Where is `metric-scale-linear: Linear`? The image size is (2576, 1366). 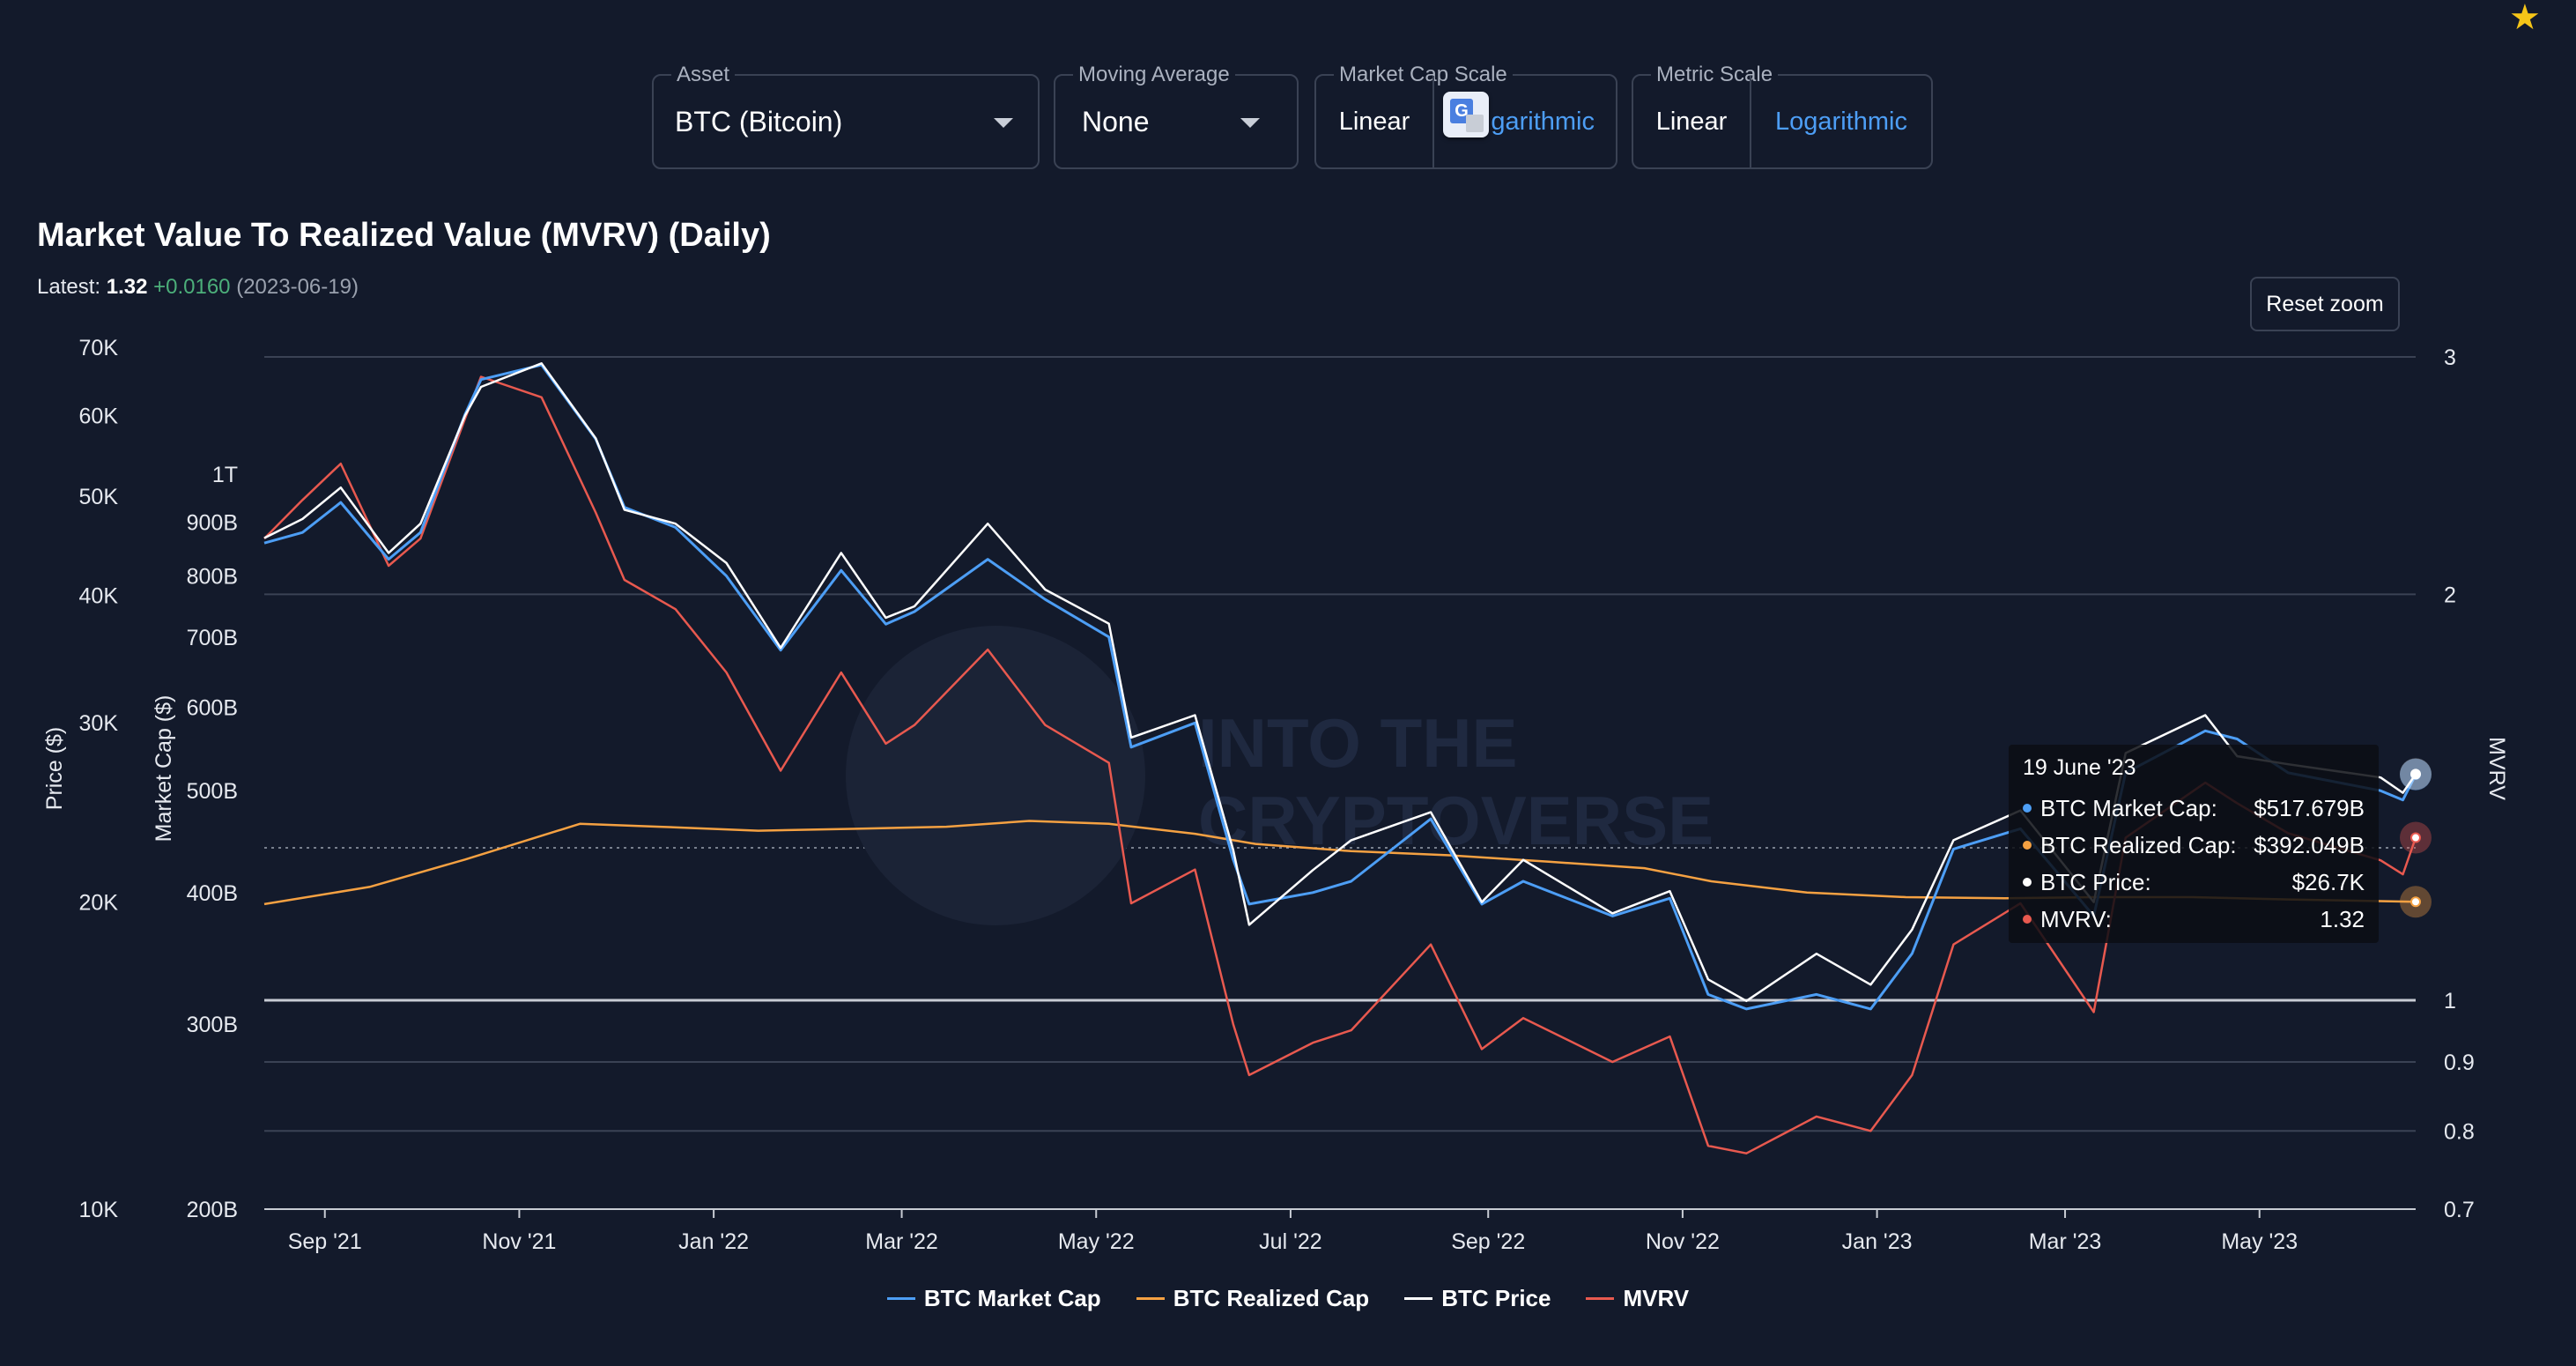
metric-scale-linear: Linear is located at coordinates (1692, 121).